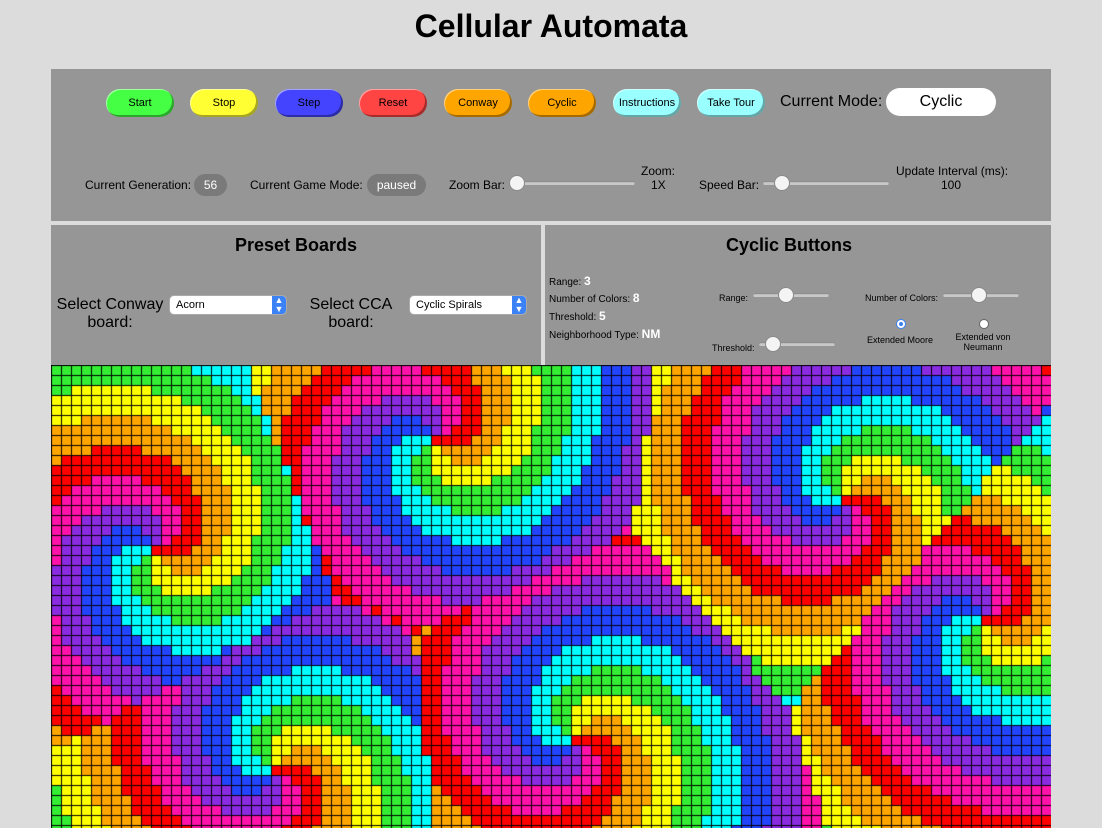  I want to click on game-mode-badge: paused, so click(396, 185).